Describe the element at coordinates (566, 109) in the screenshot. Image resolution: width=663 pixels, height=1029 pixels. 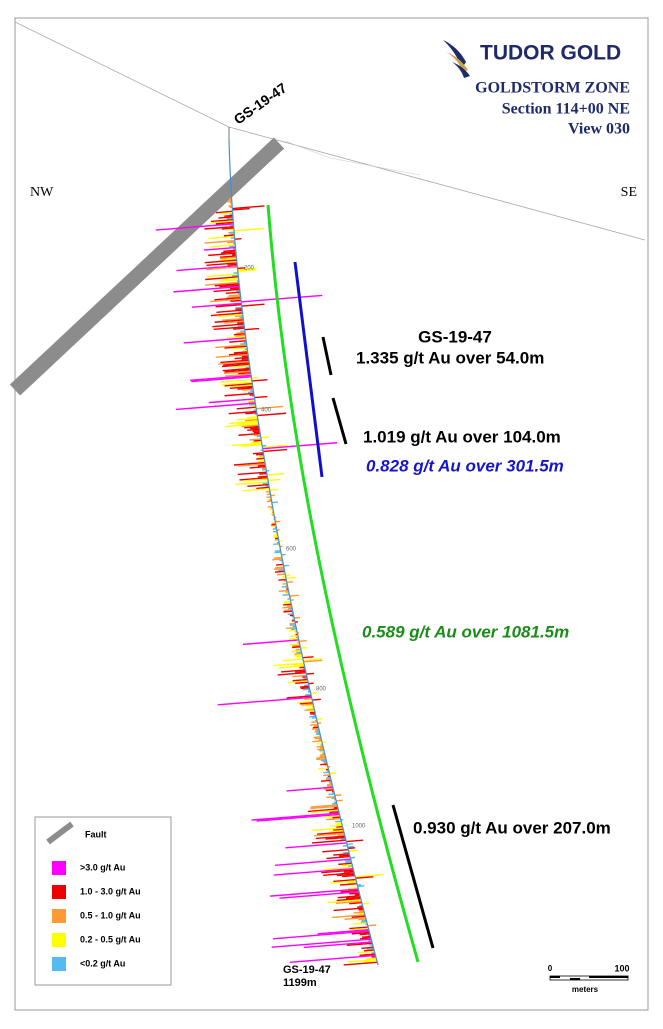
I see `section-title: Section 114+00 NE` at that location.